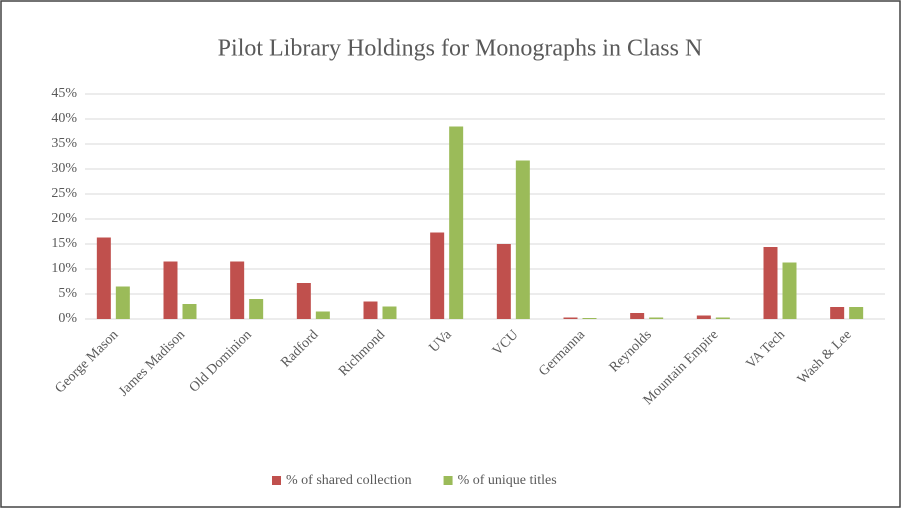 The height and width of the screenshot is (508, 901). What do you see at coordinates (64, 268) in the screenshot?
I see `y-tick-label: 10%` at bounding box center [64, 268].